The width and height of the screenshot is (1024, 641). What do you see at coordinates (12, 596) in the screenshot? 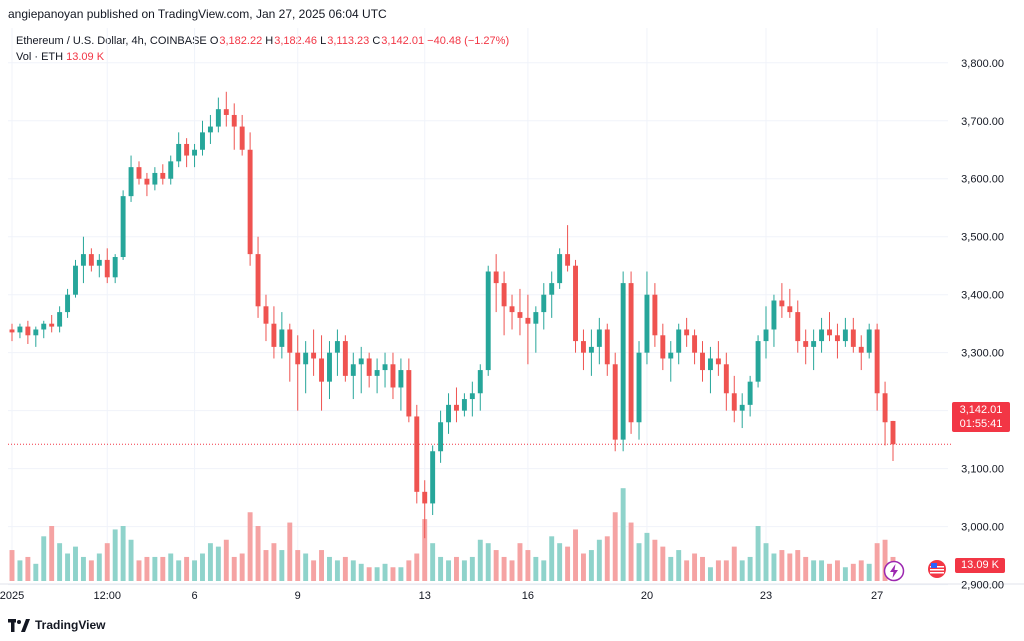
I see `time-tick-label: 2025` at bounding box center [12, 596].